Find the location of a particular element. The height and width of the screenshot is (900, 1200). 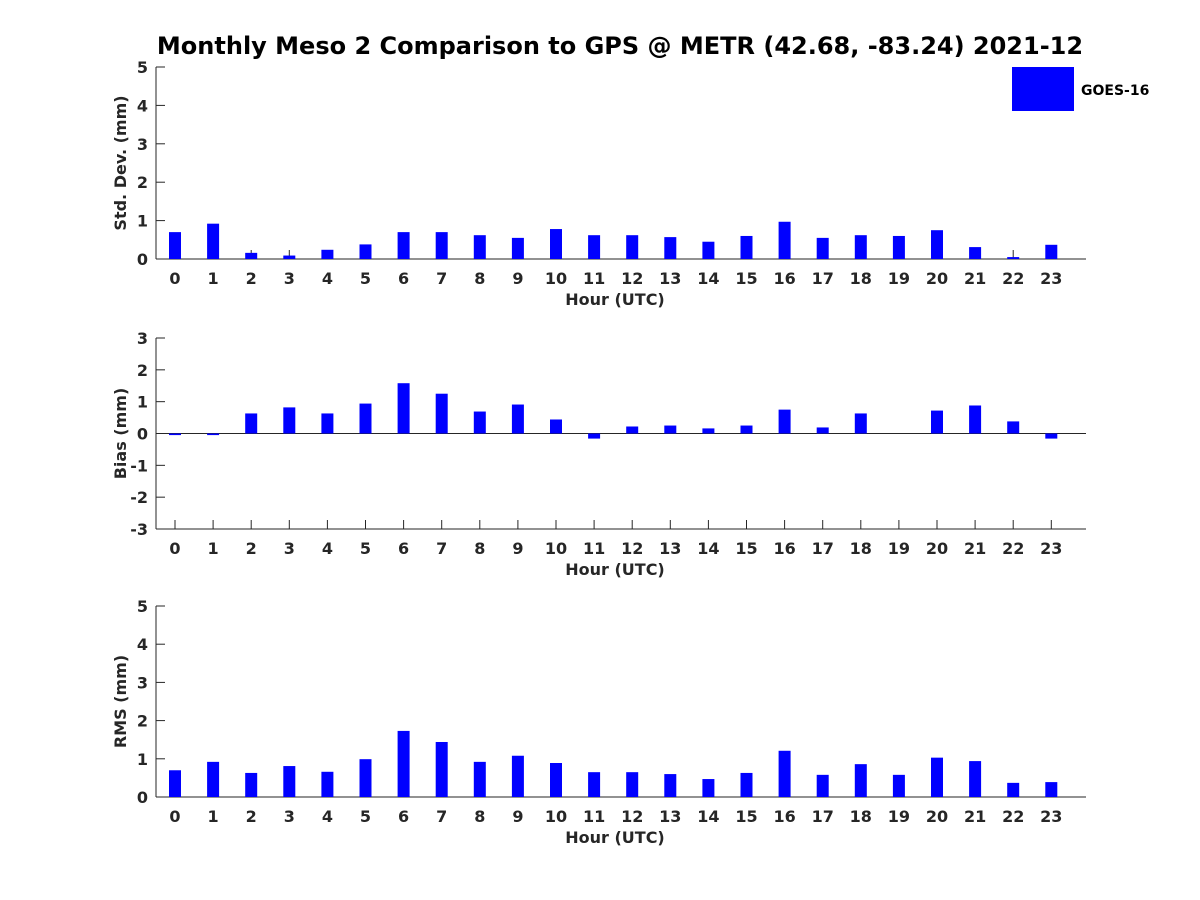

y-tick-label: 2 is located at coordinates (142, 182).